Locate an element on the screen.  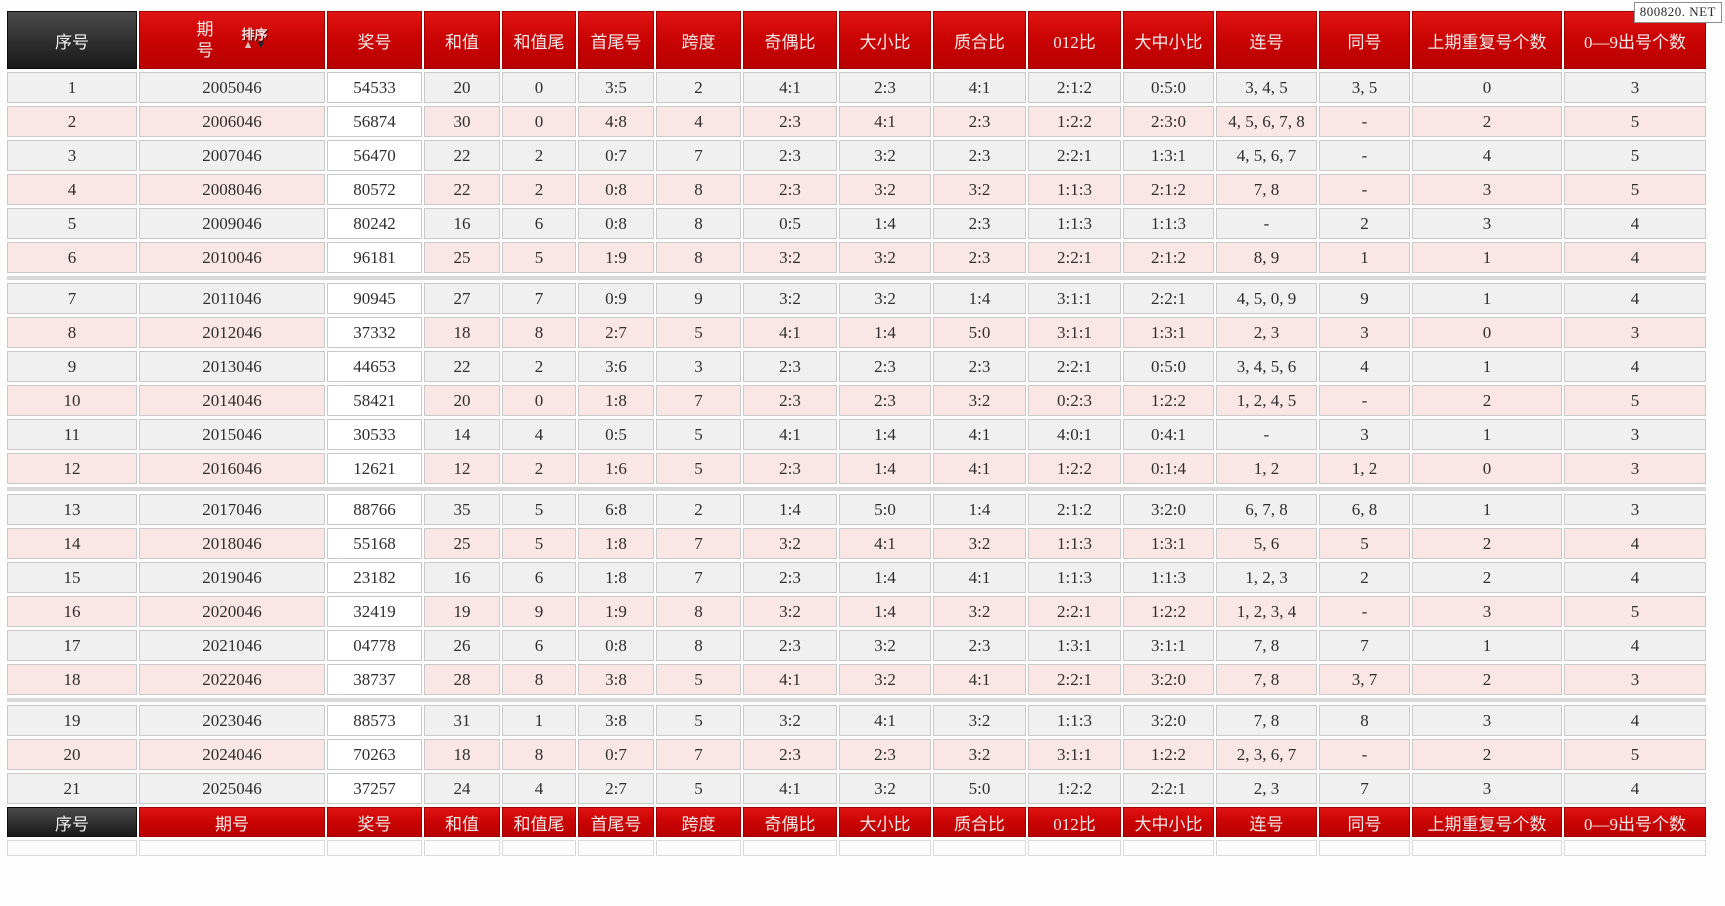
sort-ascending-icon: ▲ is located at coordinates (248, 45).